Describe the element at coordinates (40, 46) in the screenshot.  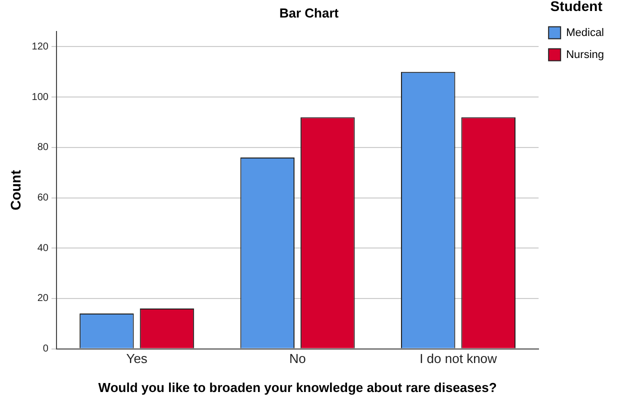
I see `y-tick-label: 120` at that location.